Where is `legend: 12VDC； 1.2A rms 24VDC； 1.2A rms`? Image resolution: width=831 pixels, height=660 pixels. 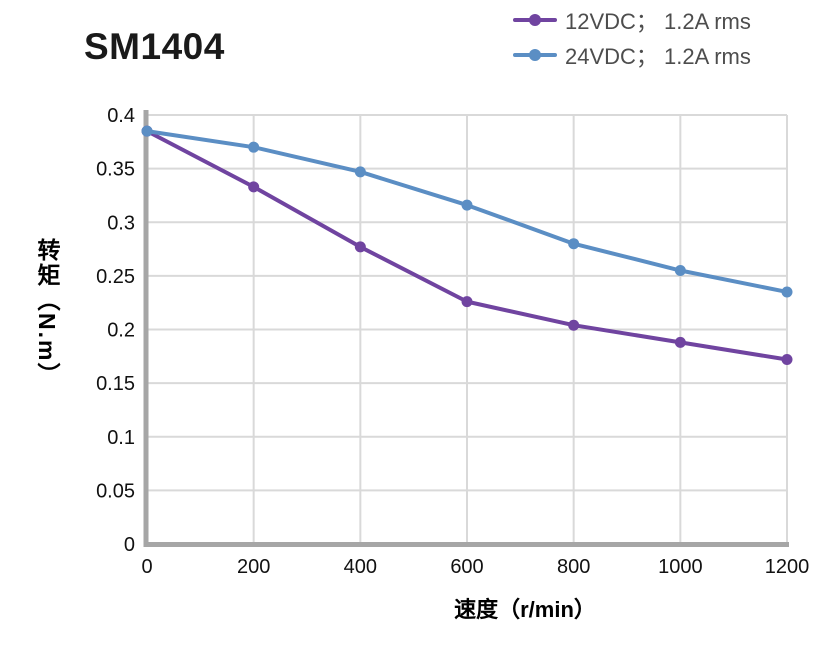
legend: 12VDC； 1.2A rms 24VDC； 1.2A rms is located at coordinates (632, 37).